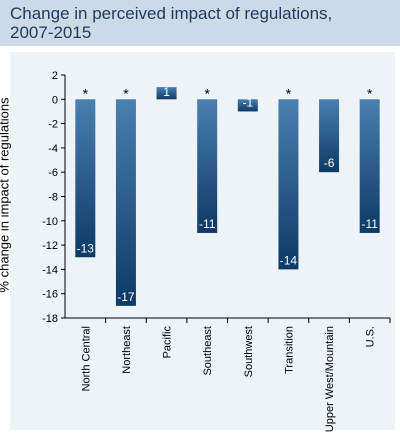 The height and width of the screenshot is (439, 400). Describe the element at coordinates (369, 166) in the screenshot. I see `bar-u-s-` at that location.